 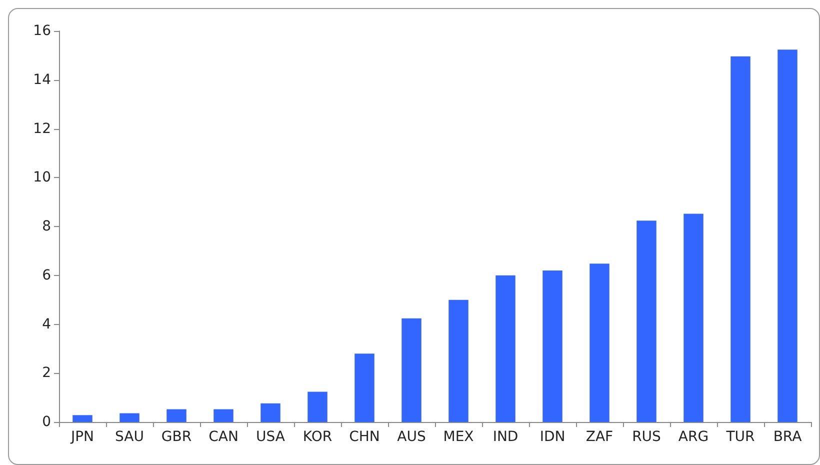 What do you see at coordinates (740, 437) in the screenshot?
I see `x-tick-label: TUR` at bounding box center [740, 437].